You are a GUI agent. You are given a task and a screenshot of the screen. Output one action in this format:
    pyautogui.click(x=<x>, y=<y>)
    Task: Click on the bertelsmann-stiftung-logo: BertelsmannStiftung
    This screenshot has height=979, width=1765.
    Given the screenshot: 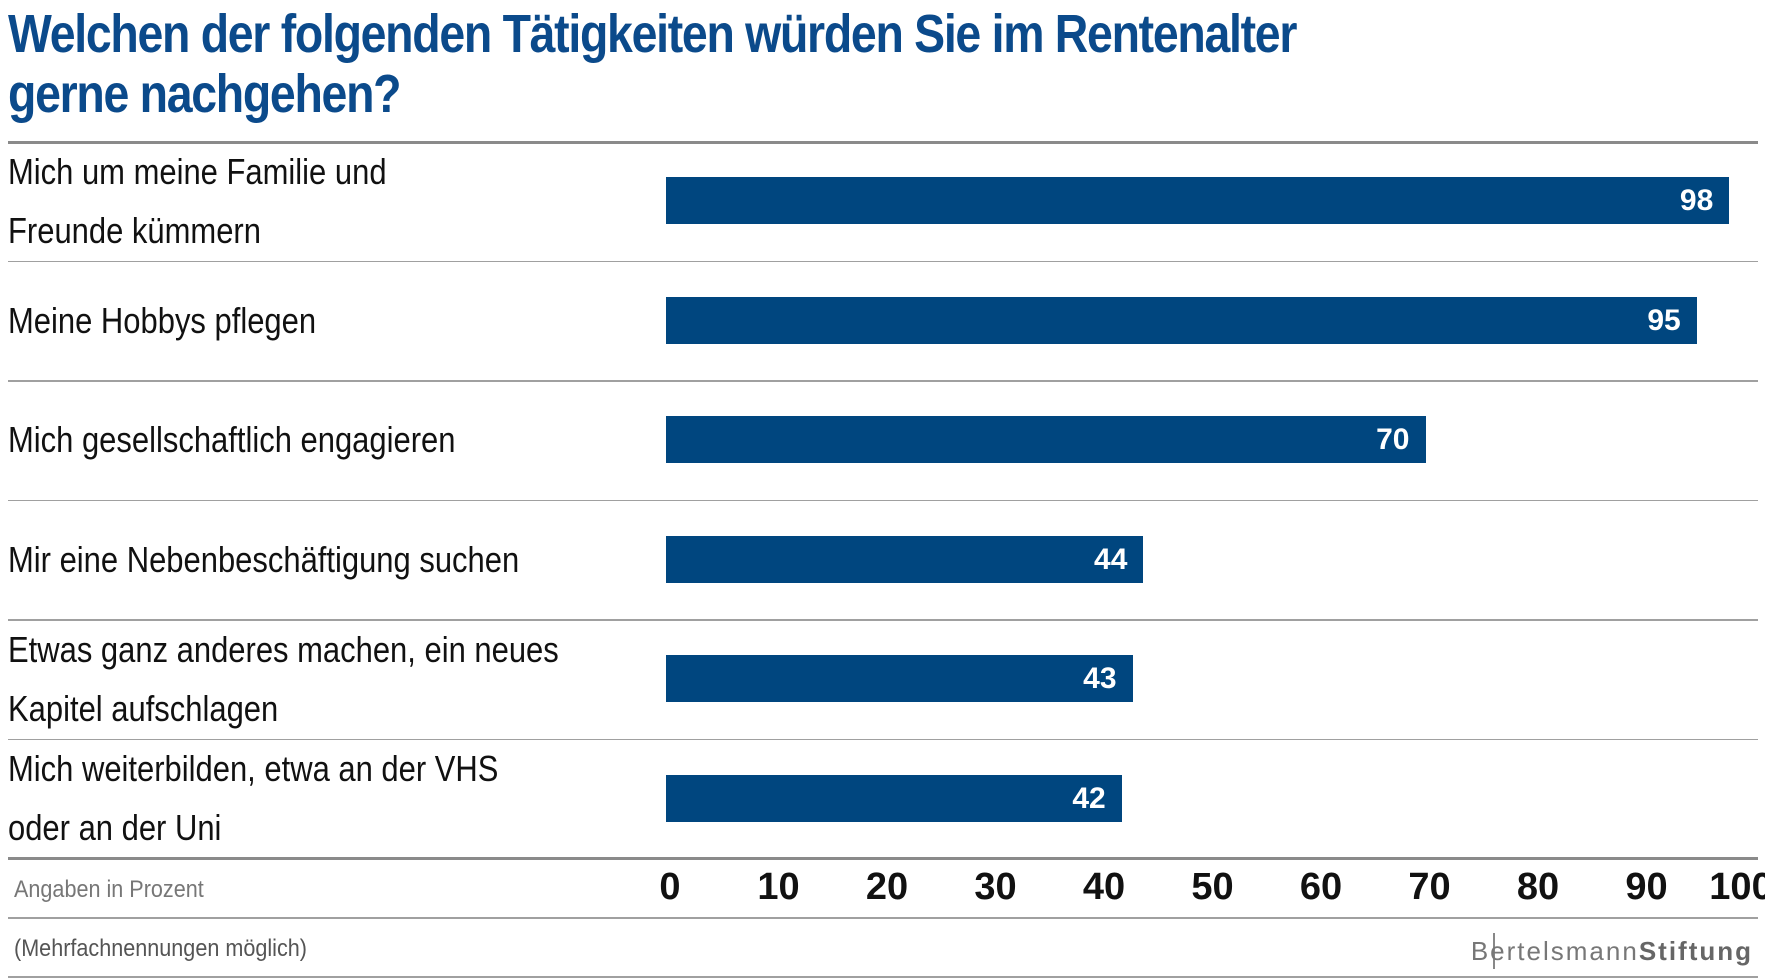 What is the action you would take?
    pyautogui.click(x=1612, y=951)
    